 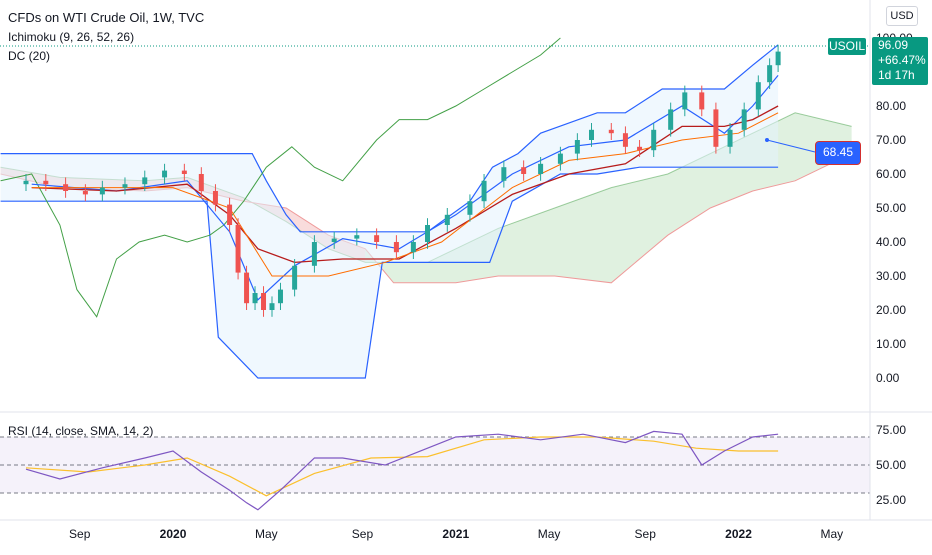 I want to click on price-tick-label: 20.00, so click(x=891, y=310).